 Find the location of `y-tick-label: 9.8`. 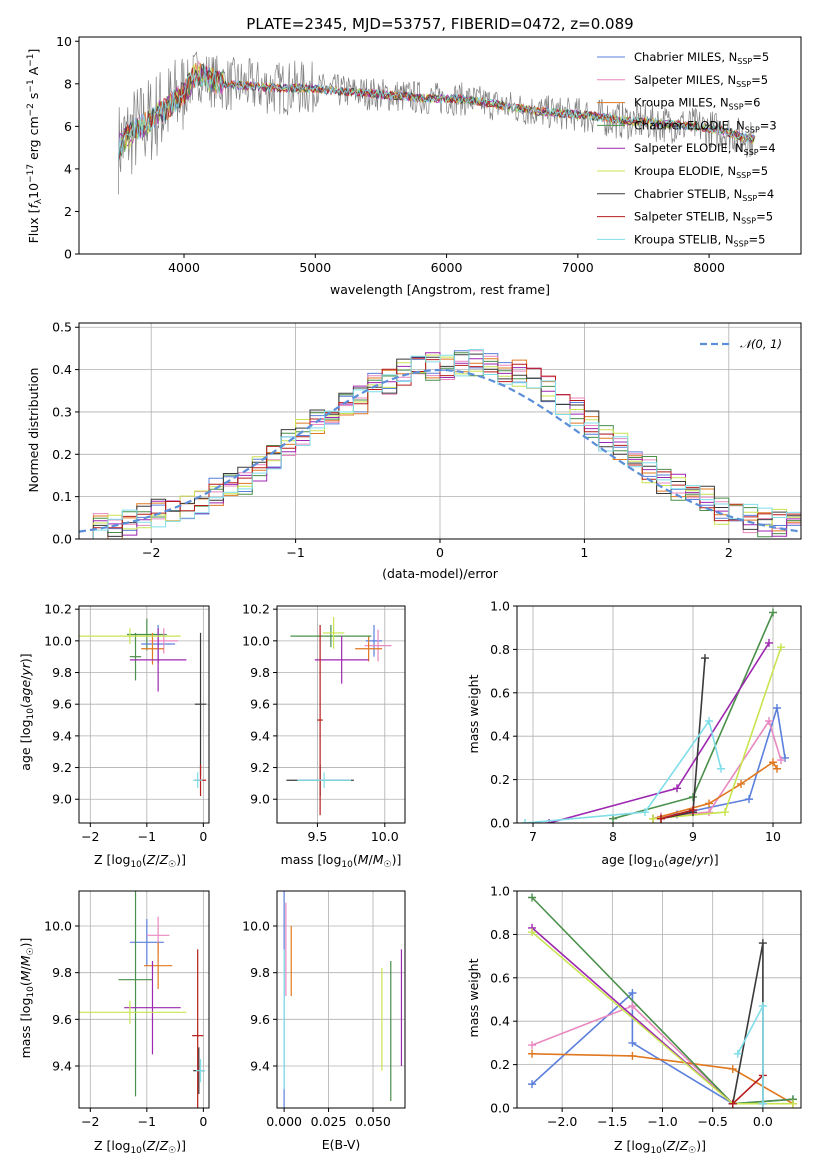

y-tick-label: 9.8 is located at coordinates (260, 972).